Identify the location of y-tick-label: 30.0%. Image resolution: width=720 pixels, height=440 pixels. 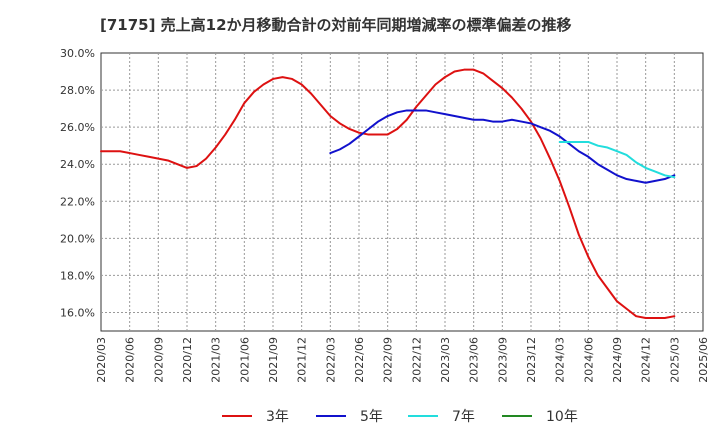
(77, 53).